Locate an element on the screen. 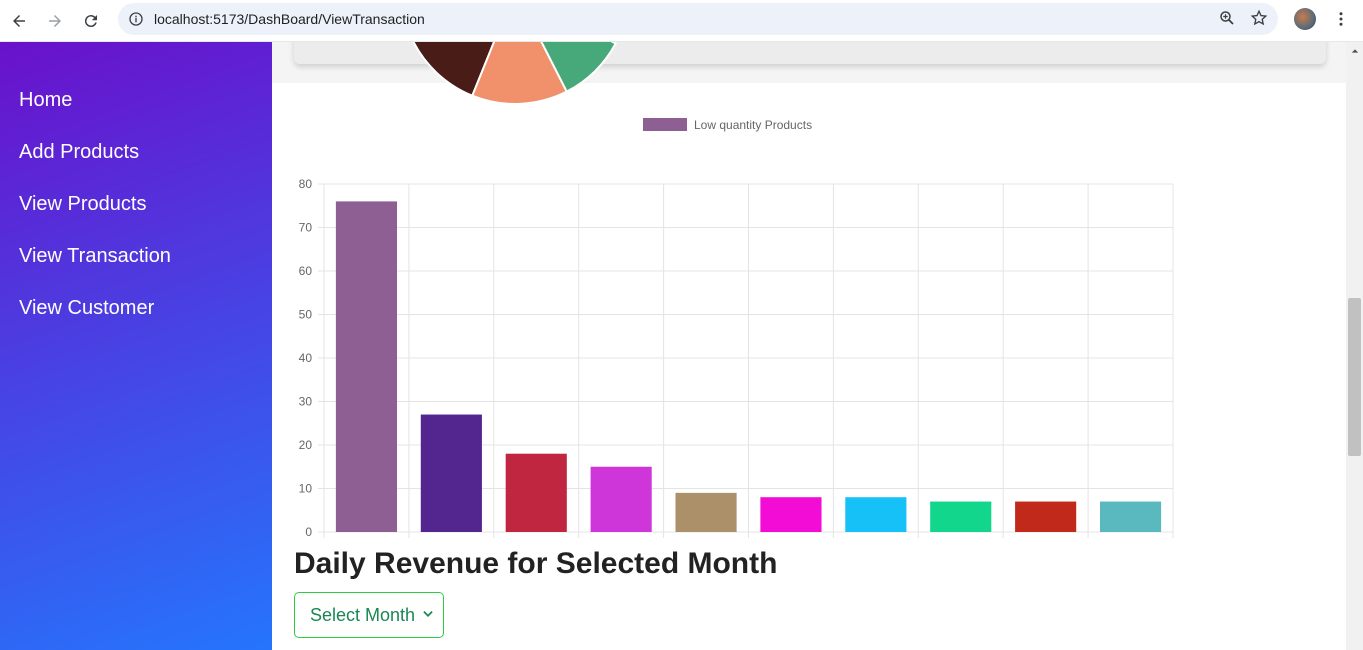  browser-toolbar: localhost:5173/DashBoard/ViewTransaction is located at coordinates (681, 21).